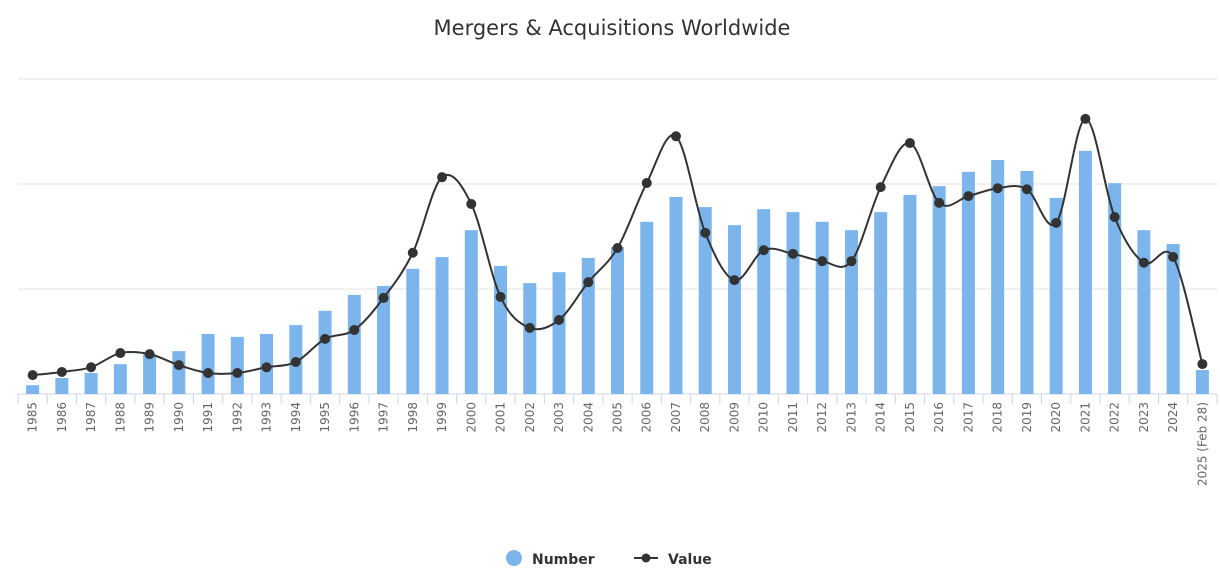  I want to click on legend-value-label: Value, so click(690, 560).